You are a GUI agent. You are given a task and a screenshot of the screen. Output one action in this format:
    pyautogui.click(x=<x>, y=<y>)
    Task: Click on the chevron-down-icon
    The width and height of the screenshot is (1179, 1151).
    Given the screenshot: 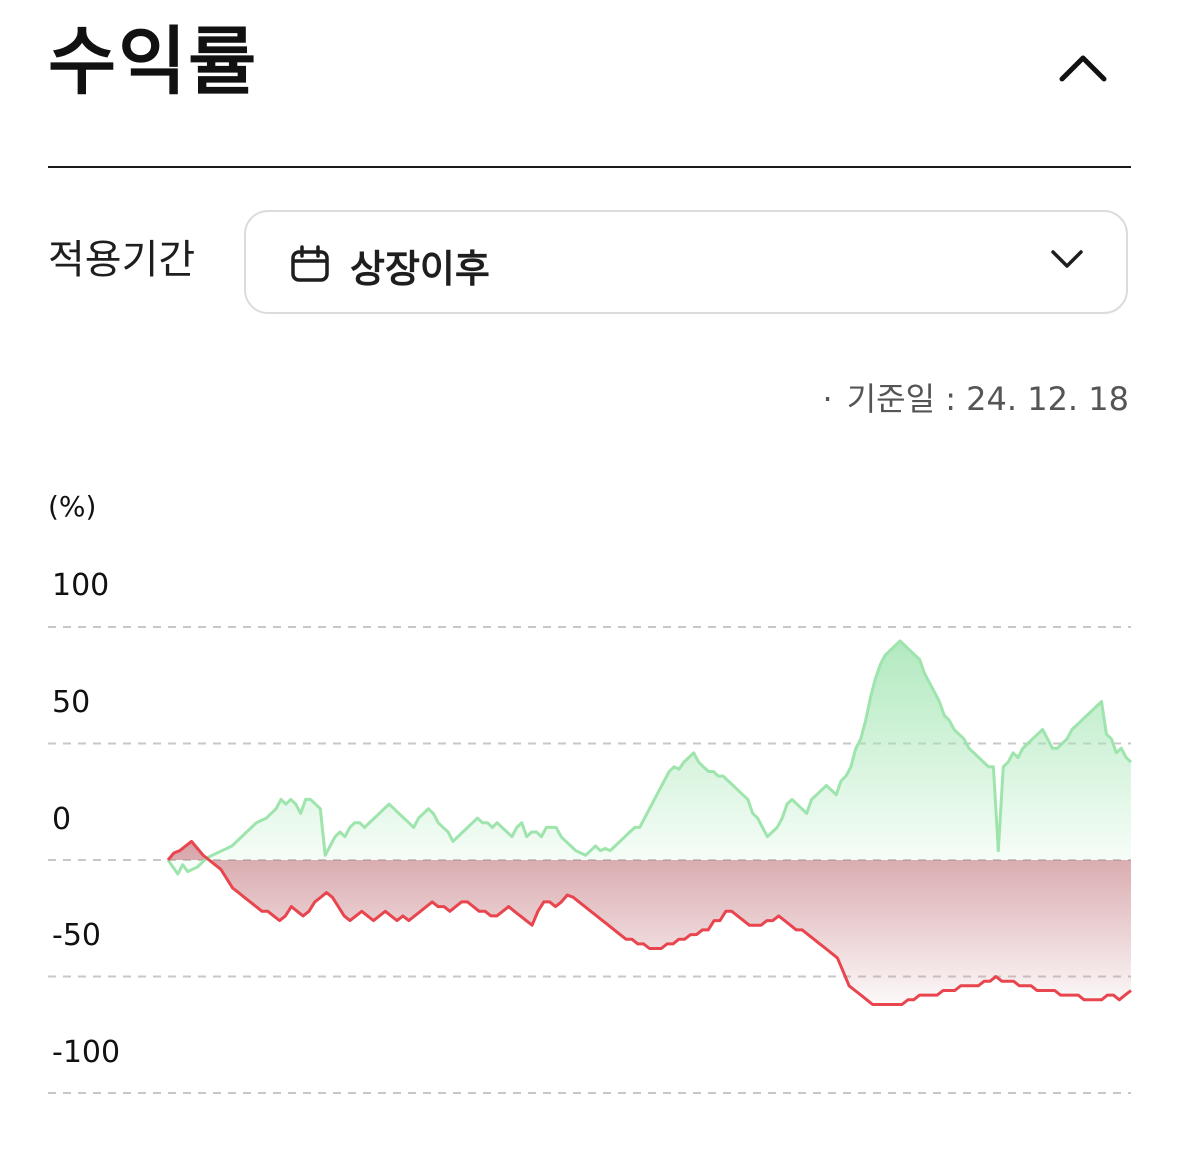 What is the action you would take?
    pyautogui.click(x=1067, y=259)
    